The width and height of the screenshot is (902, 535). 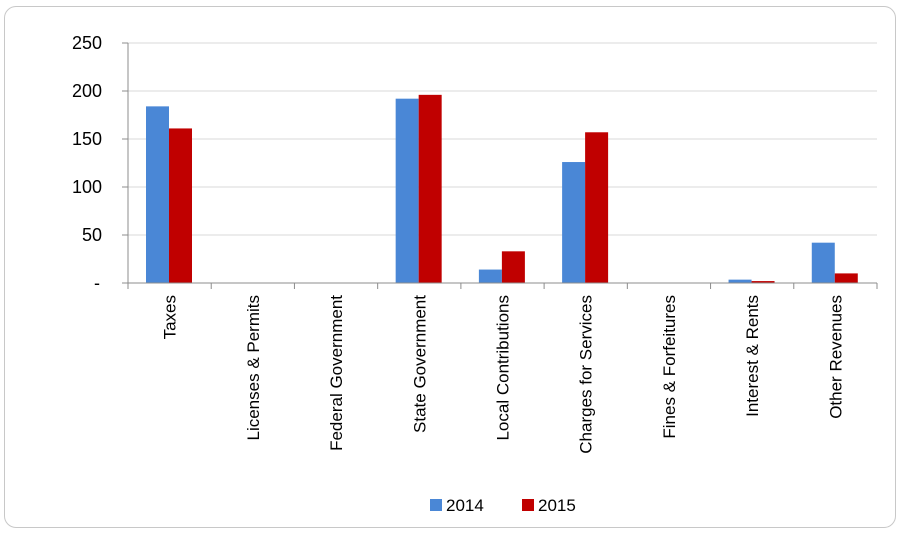 I want to click on legend-swatch-2015, so click(x=528, y=505).